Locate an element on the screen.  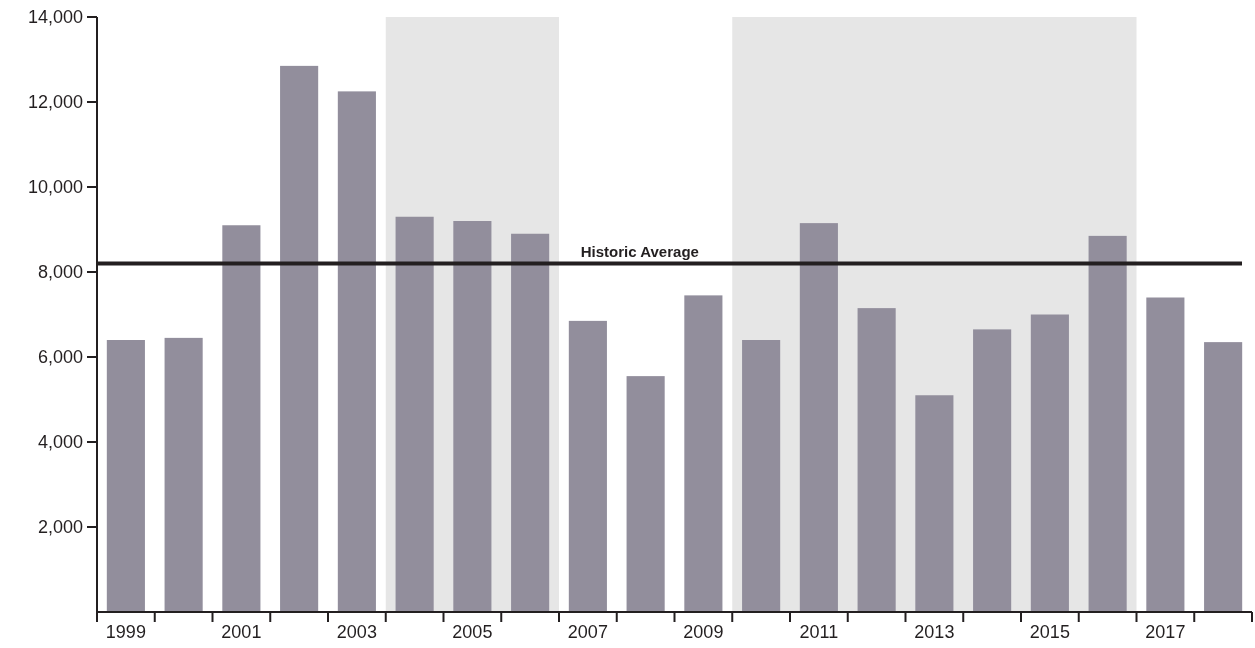
x-tick-label: 2013 is located at coordinates (934, 632).